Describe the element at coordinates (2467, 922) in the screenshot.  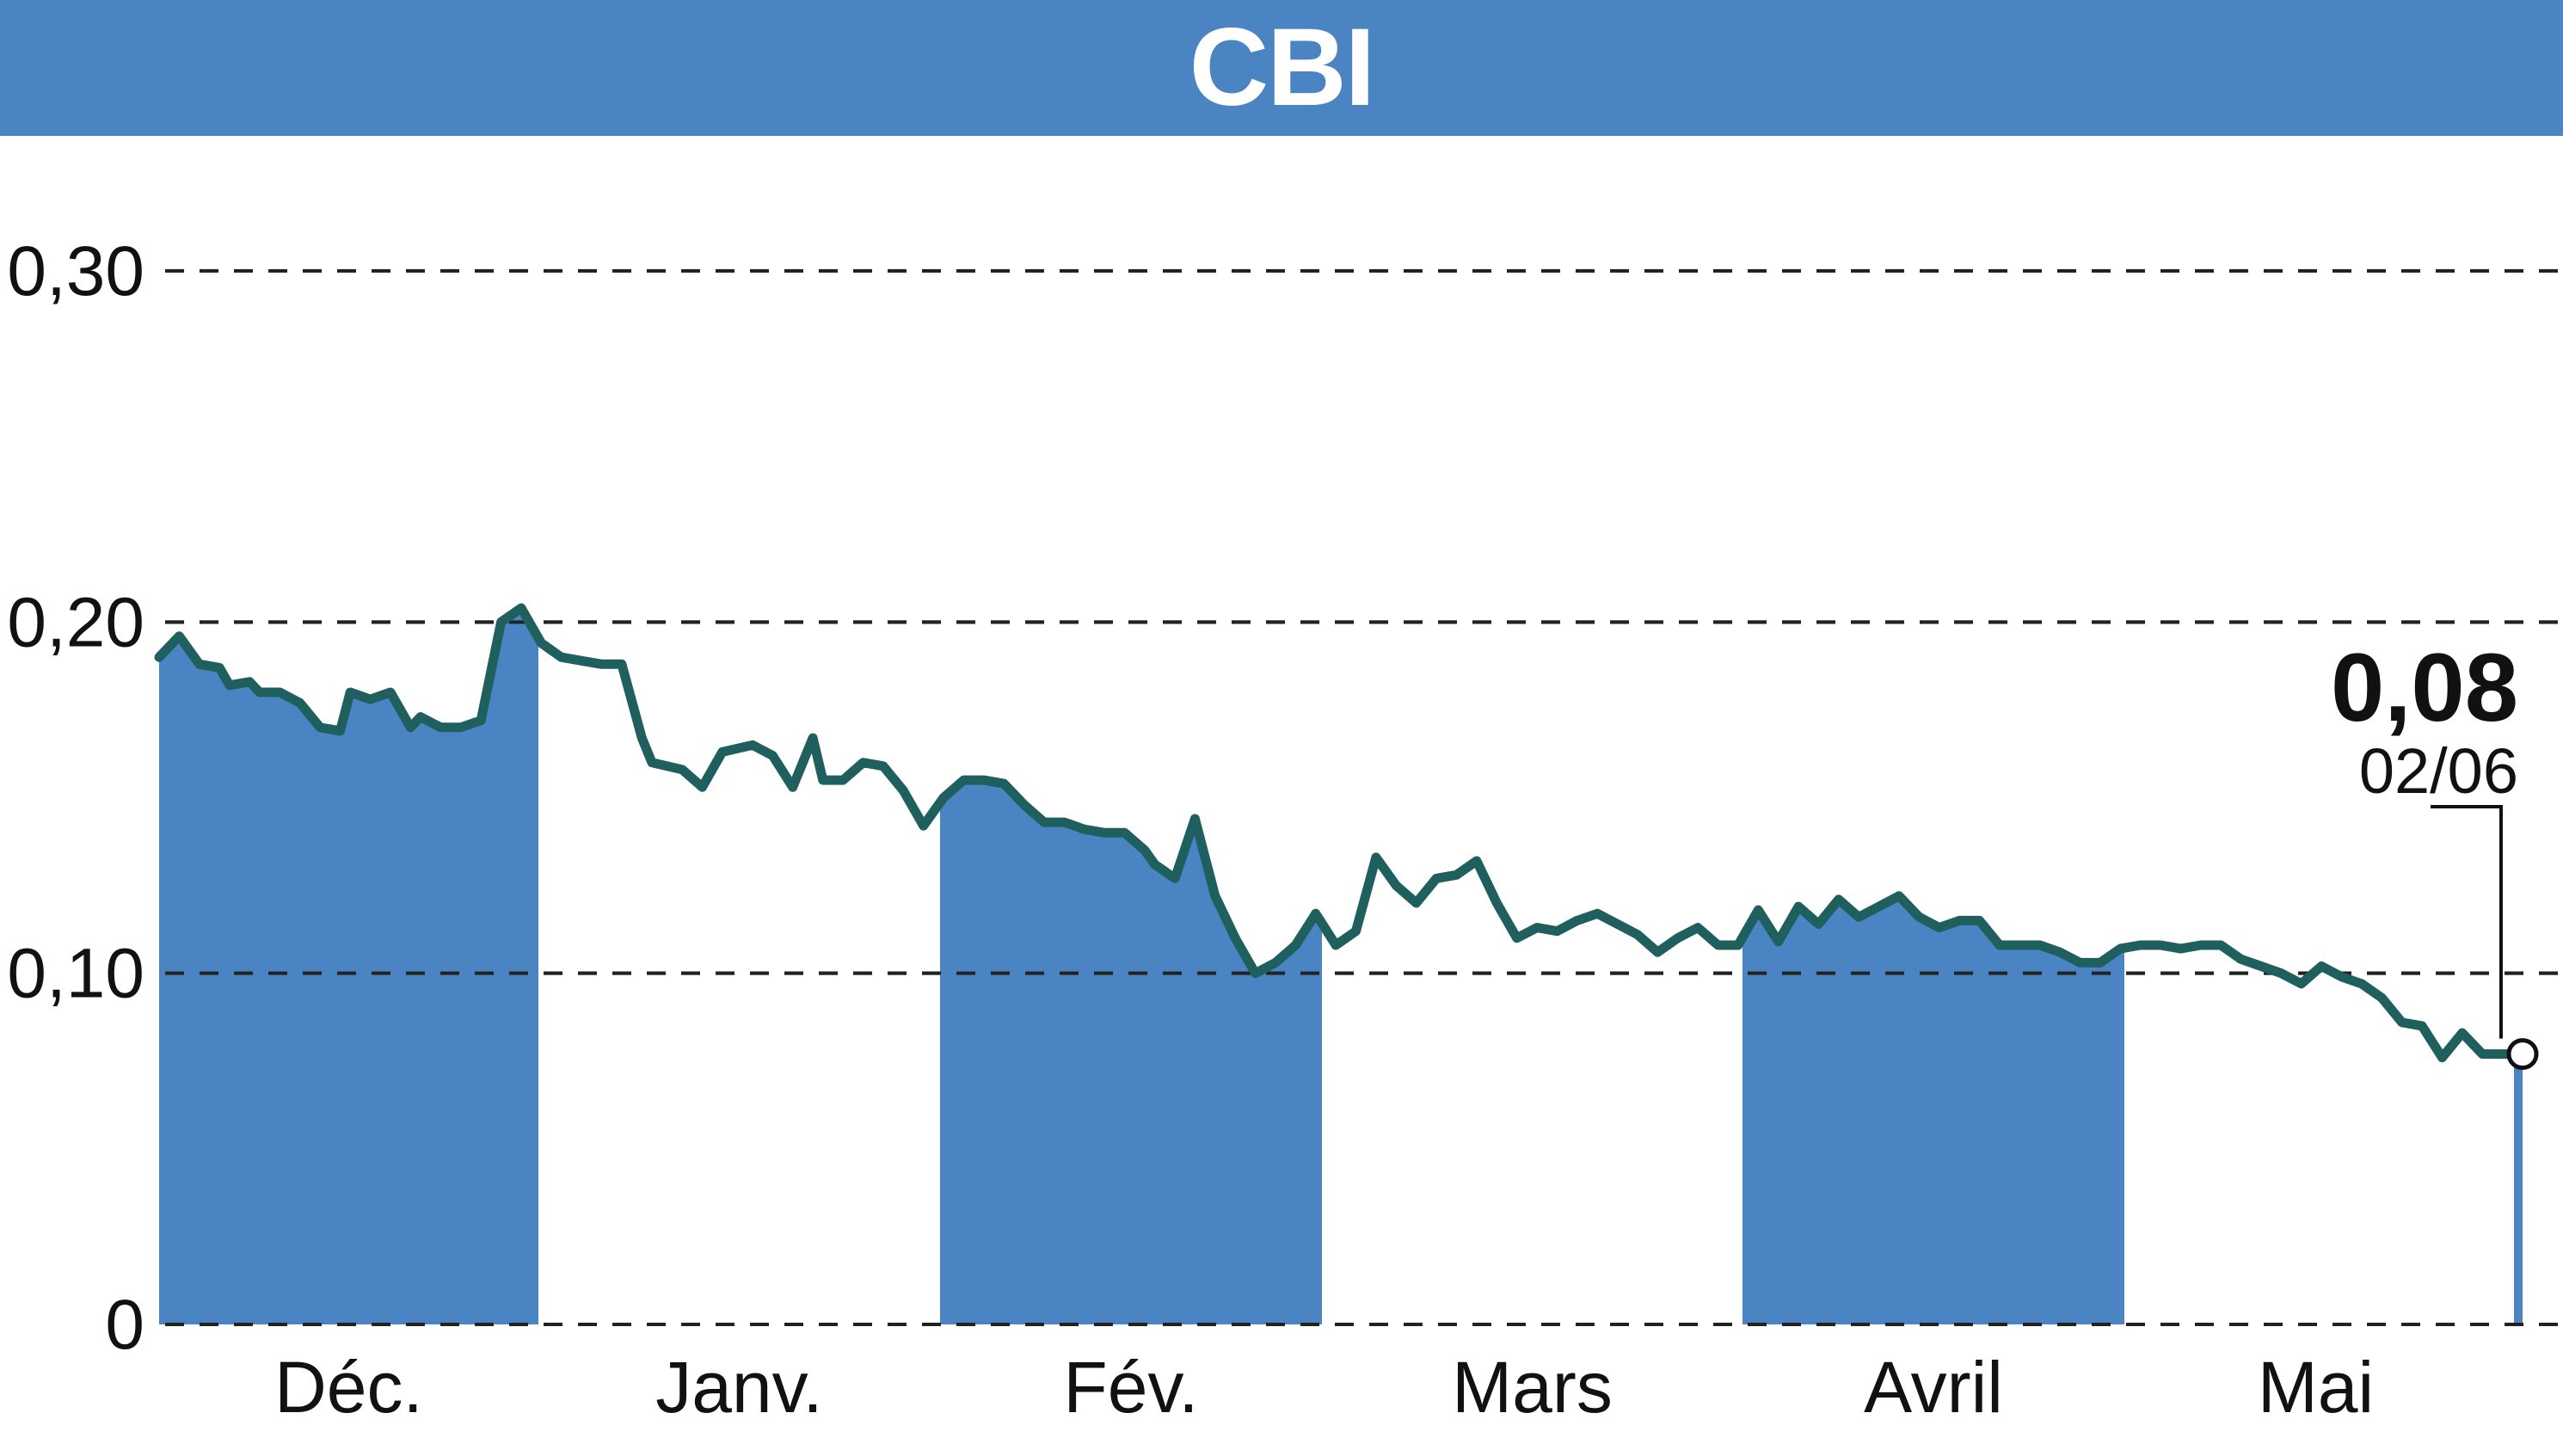
I see `last-value-leader` at that location.